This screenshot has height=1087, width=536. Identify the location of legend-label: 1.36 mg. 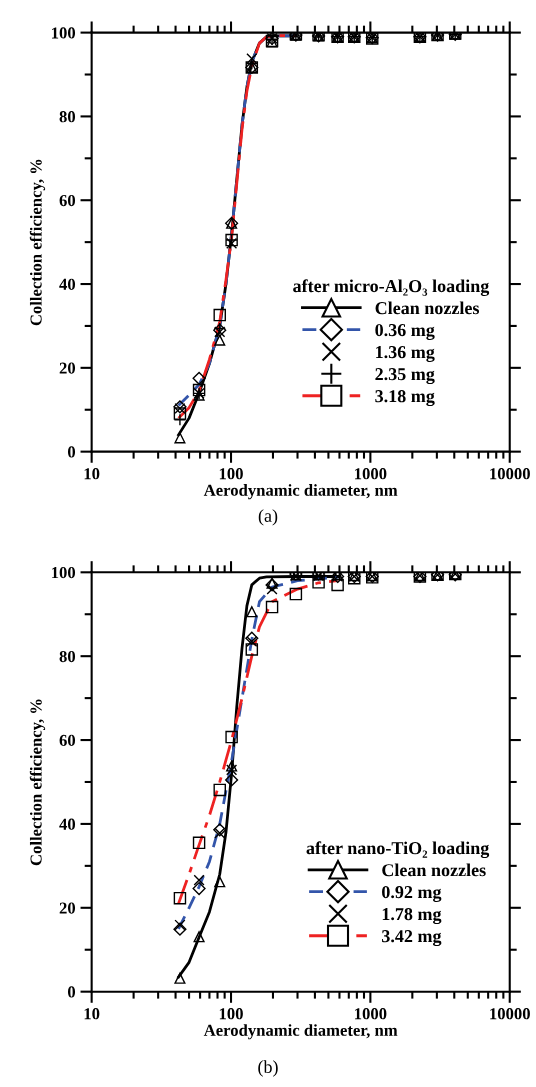
(405, 354).